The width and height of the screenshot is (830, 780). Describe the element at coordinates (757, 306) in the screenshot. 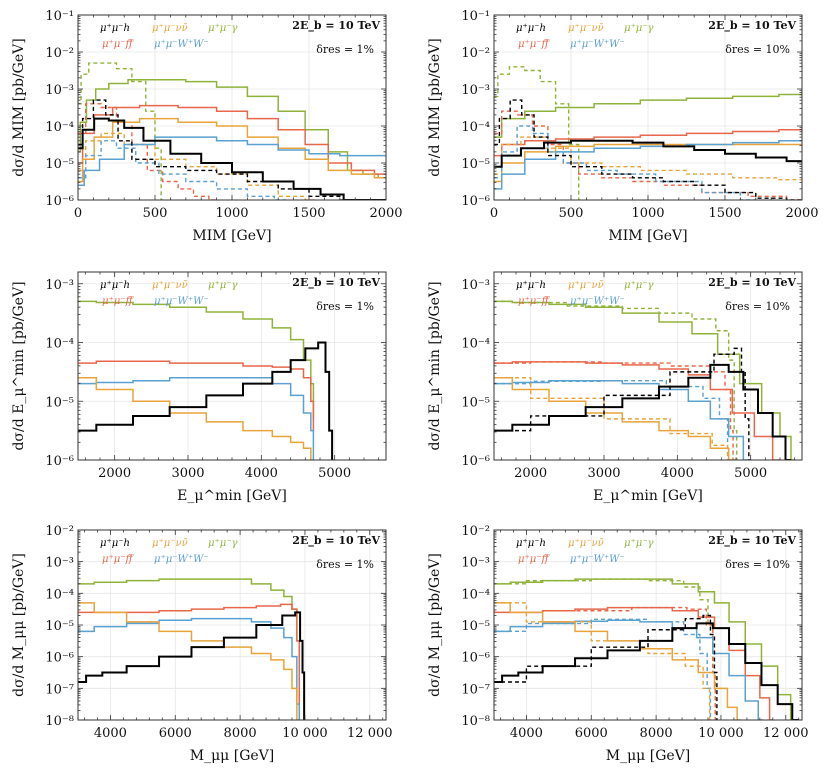

I see `resolution-label: δres = 10%` at that location.